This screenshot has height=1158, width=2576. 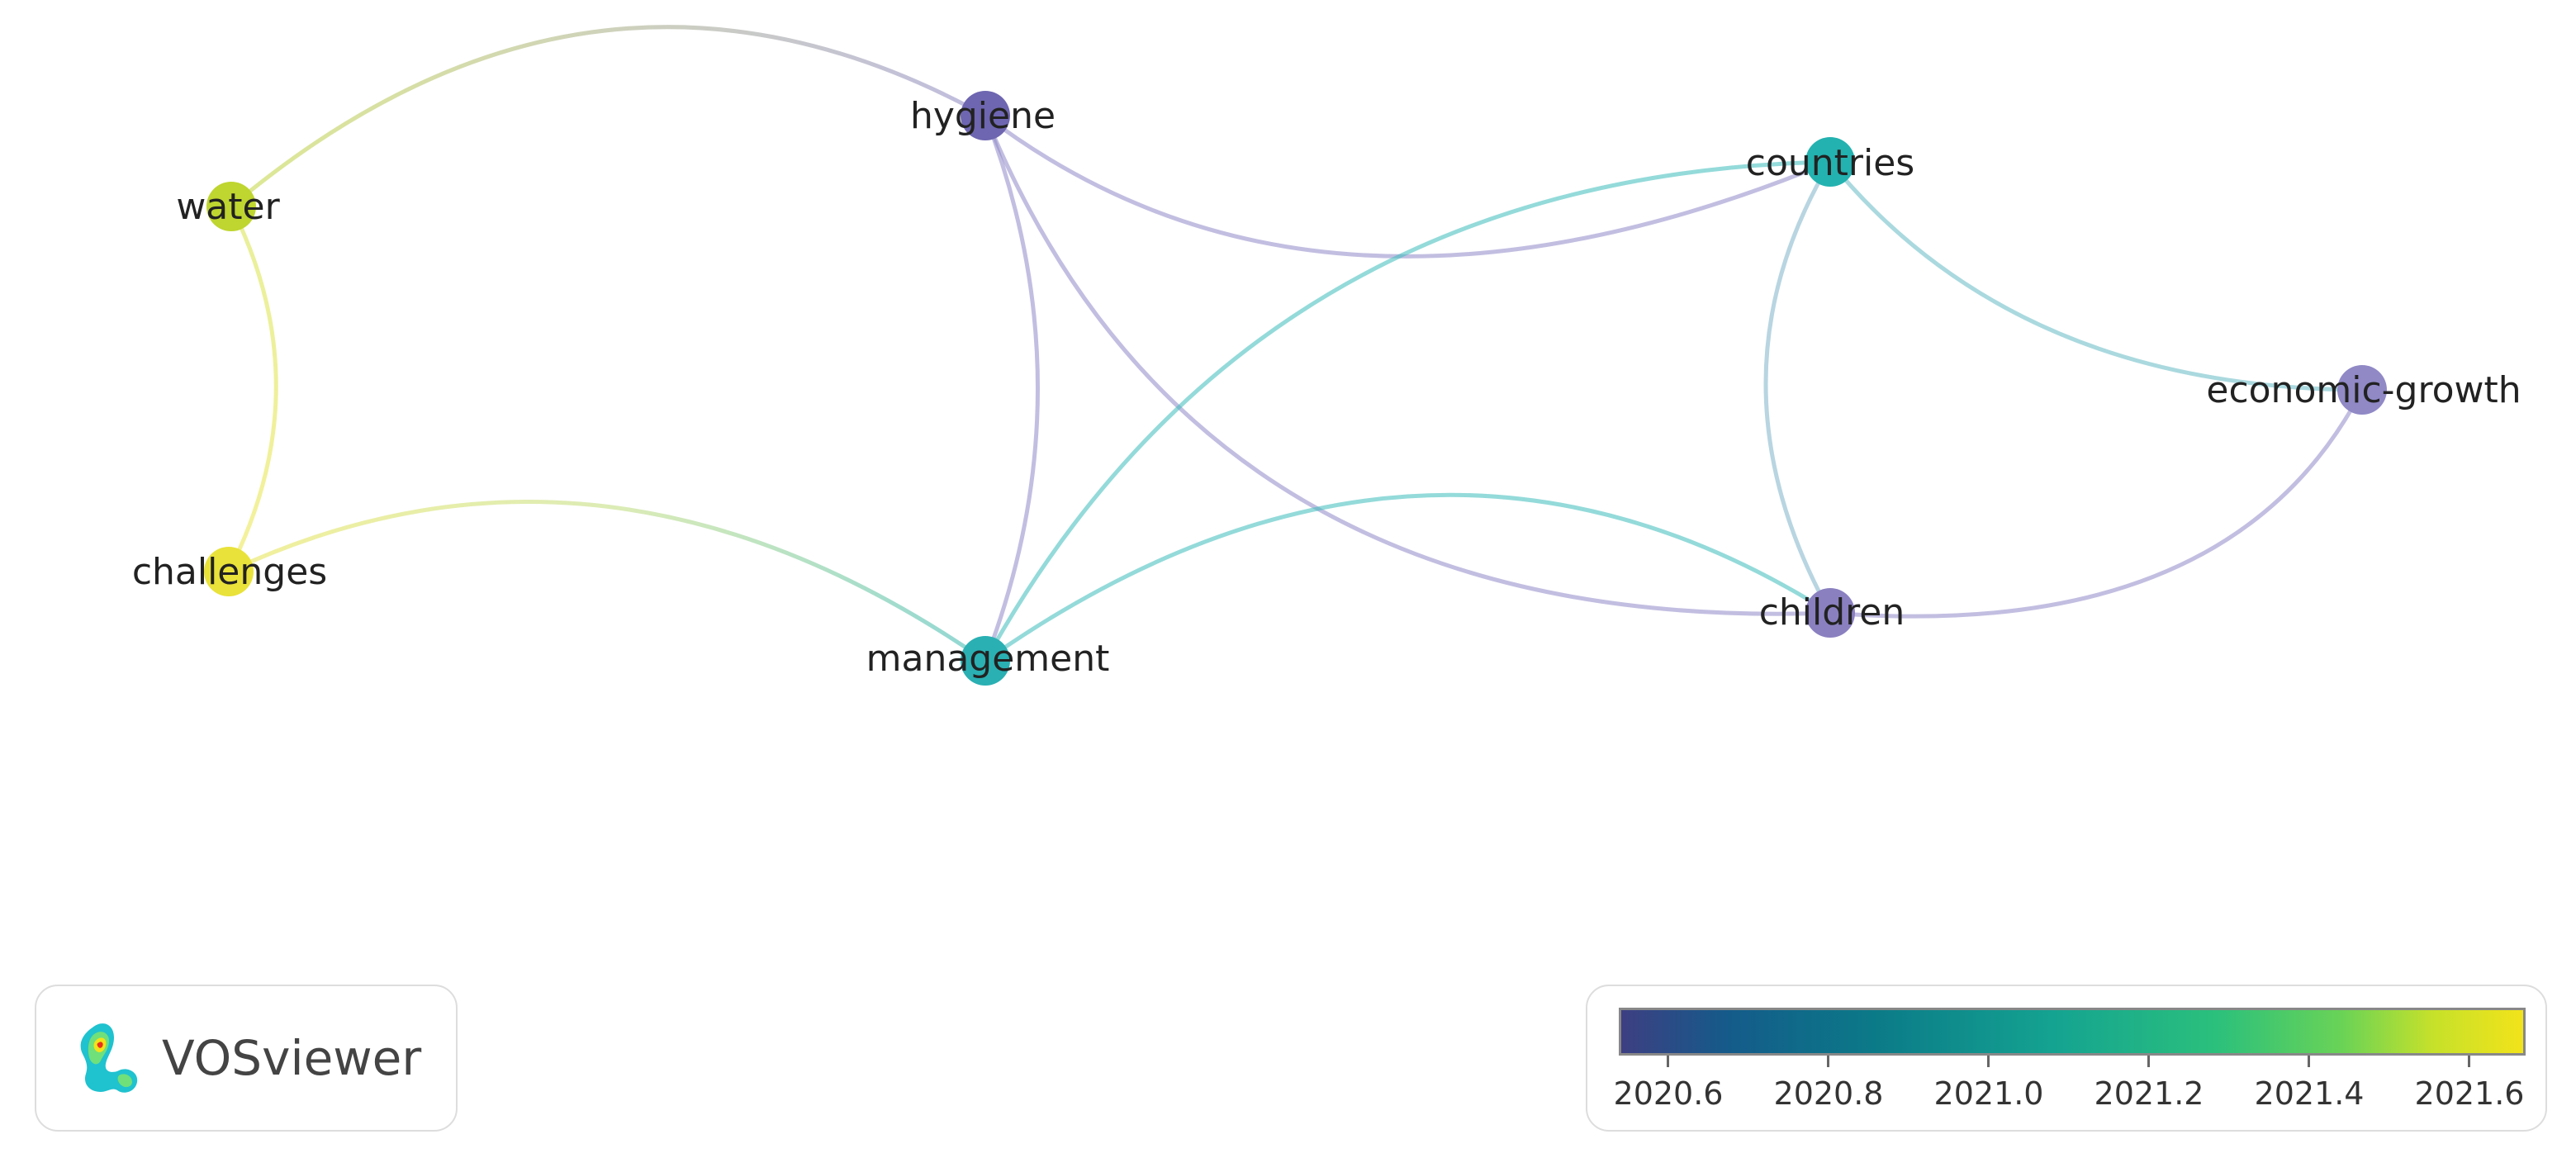 I want to click on node-countries: countries, so click(x=1830, y=162).